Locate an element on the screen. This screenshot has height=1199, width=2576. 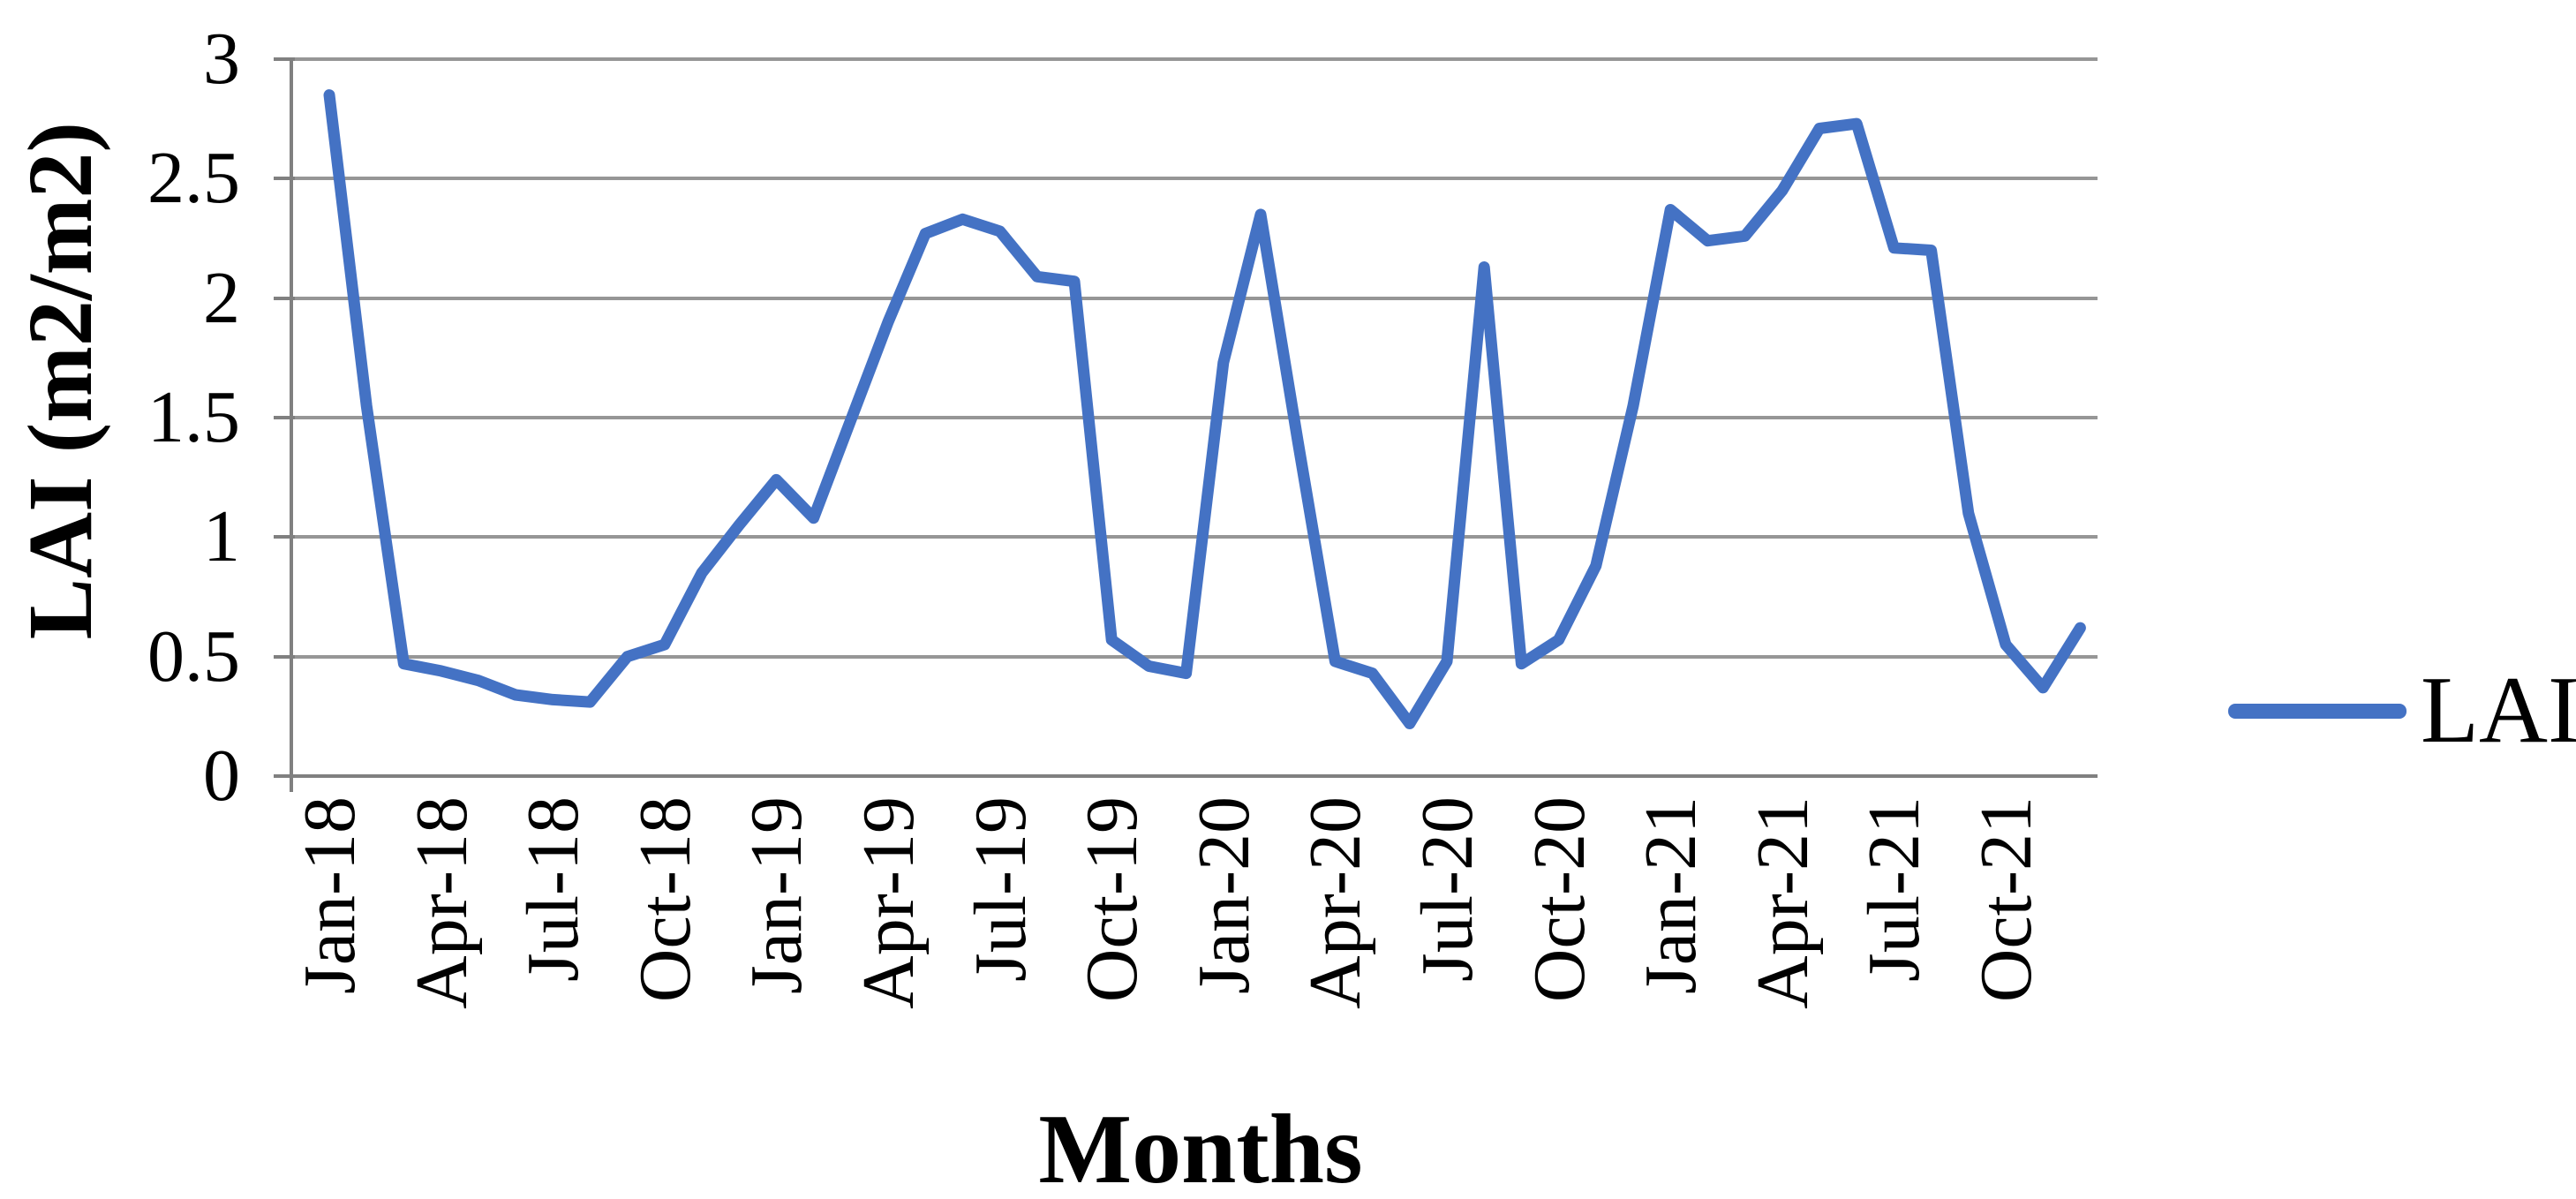
x-axis-title: Months is located at coordinates (1201, 1147).